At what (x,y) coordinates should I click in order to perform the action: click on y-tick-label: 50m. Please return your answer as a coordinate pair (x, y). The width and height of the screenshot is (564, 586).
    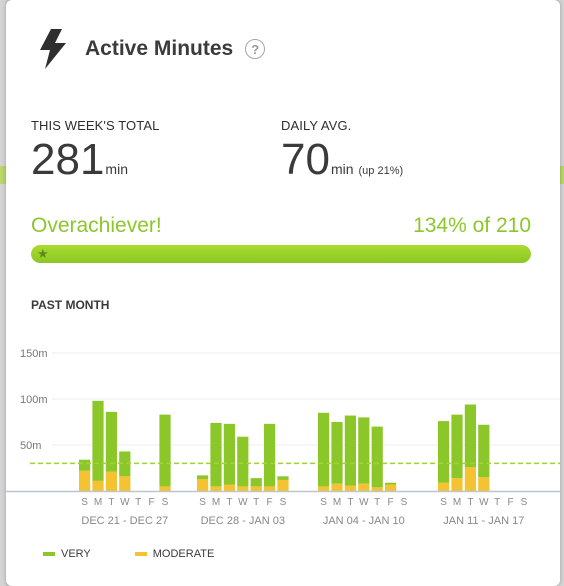
    Looking at the image, I should click on (30, 446).